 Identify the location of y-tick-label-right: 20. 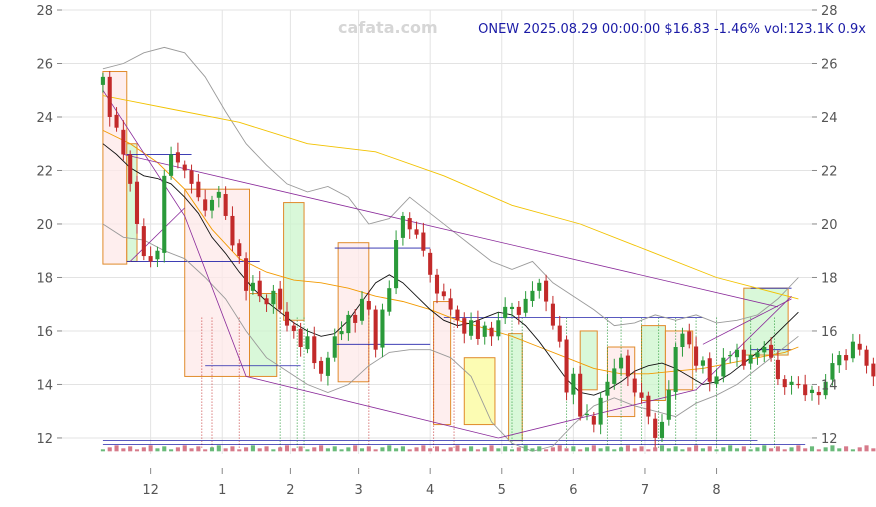
(829, 225).